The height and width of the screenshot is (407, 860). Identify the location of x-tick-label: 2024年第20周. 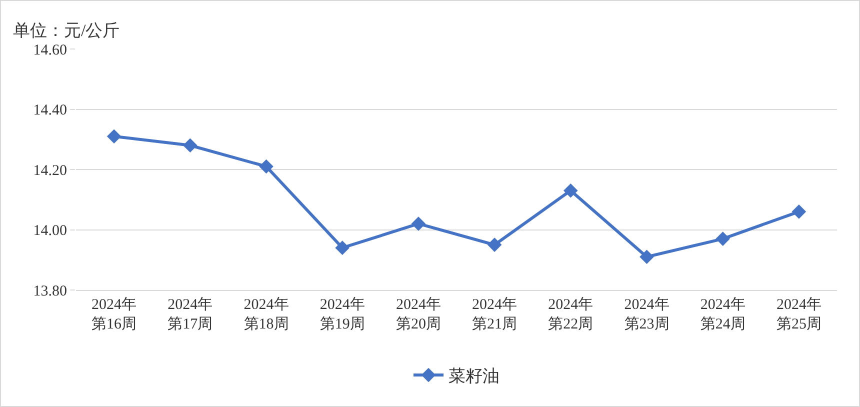
(418, 314).